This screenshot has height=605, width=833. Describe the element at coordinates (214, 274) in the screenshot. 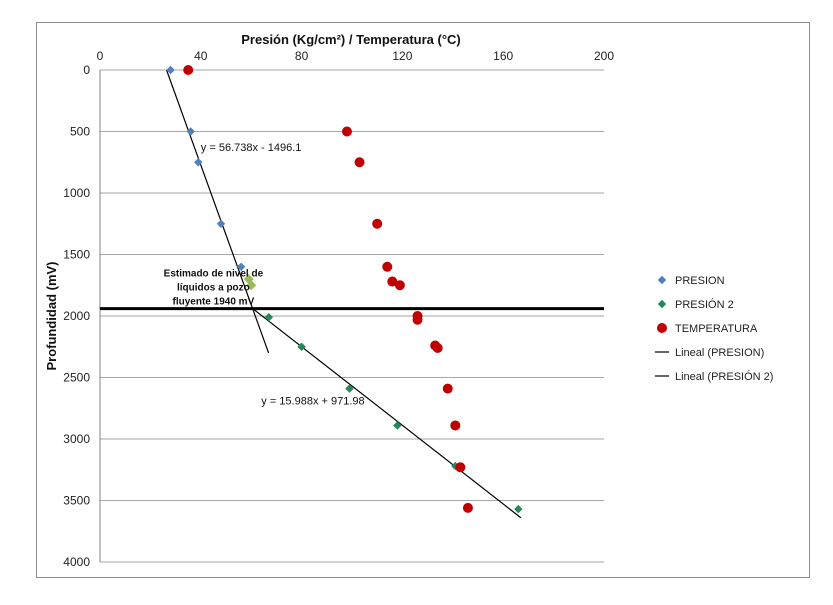

I see `annotation-2-line-0: Estimado de nivel de` at that location.